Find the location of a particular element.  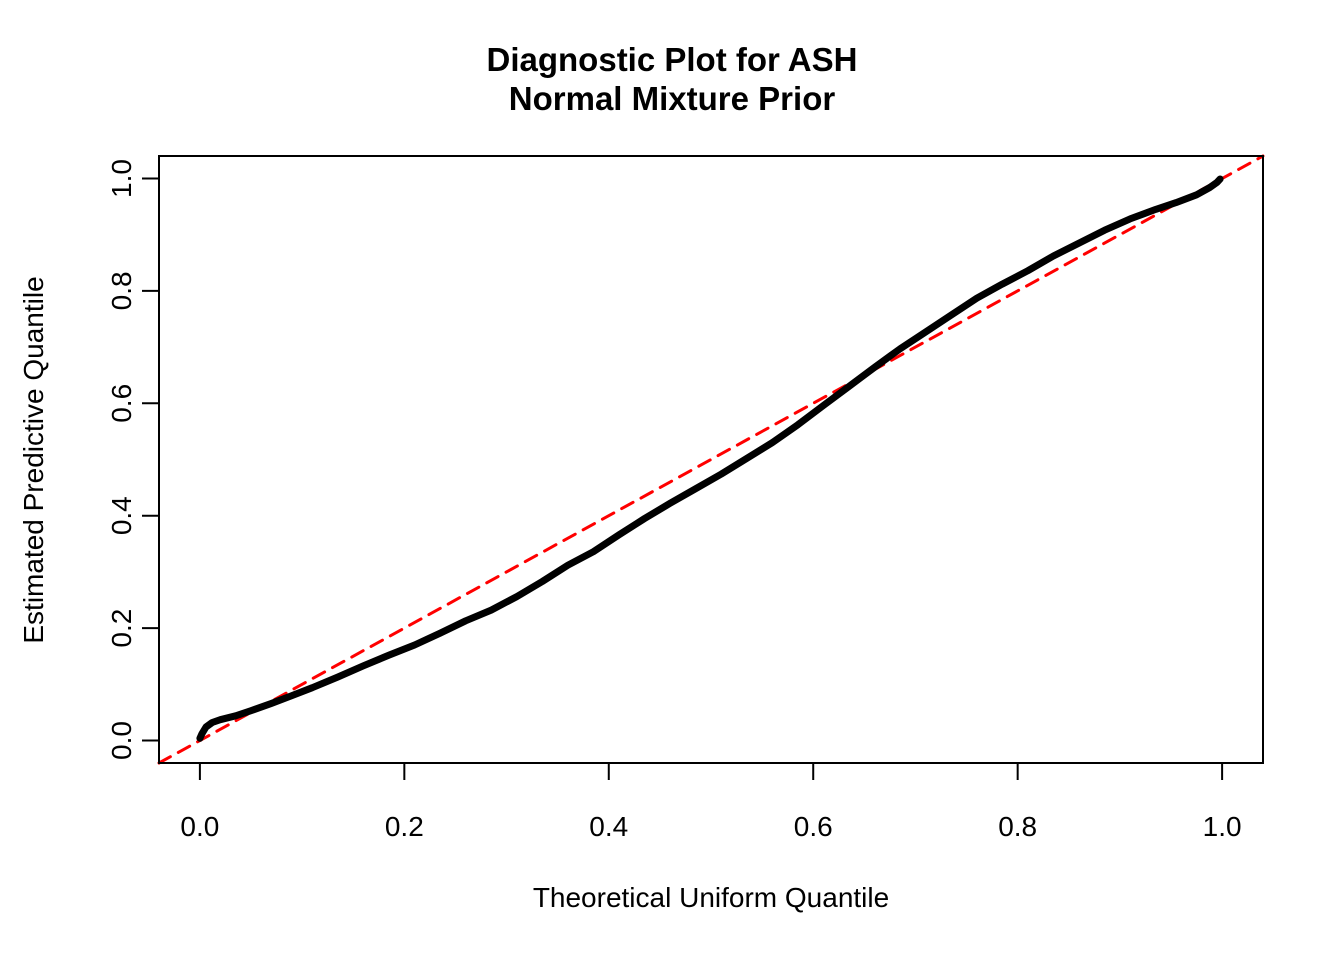

y-tick-label: 0.6 is located at coordinates (121, 403).